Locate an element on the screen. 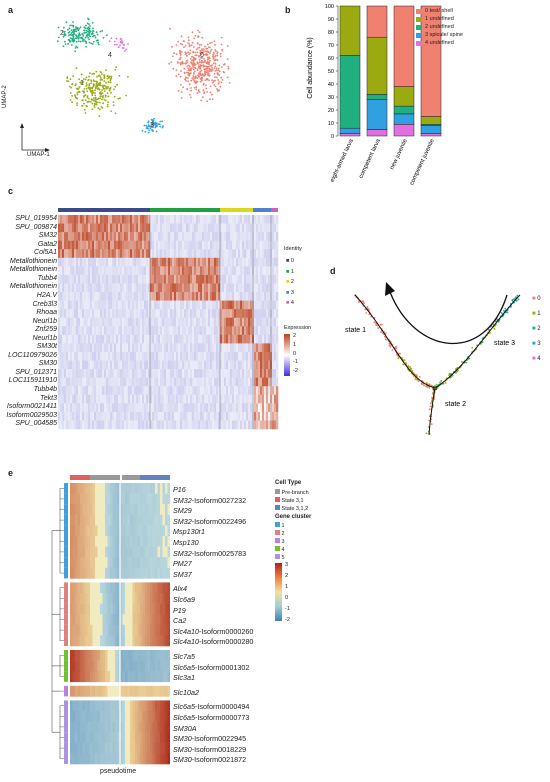 The image size is (550, 782). bar-xtick-label: eight-armed larva is located at coordinates (342, 160).